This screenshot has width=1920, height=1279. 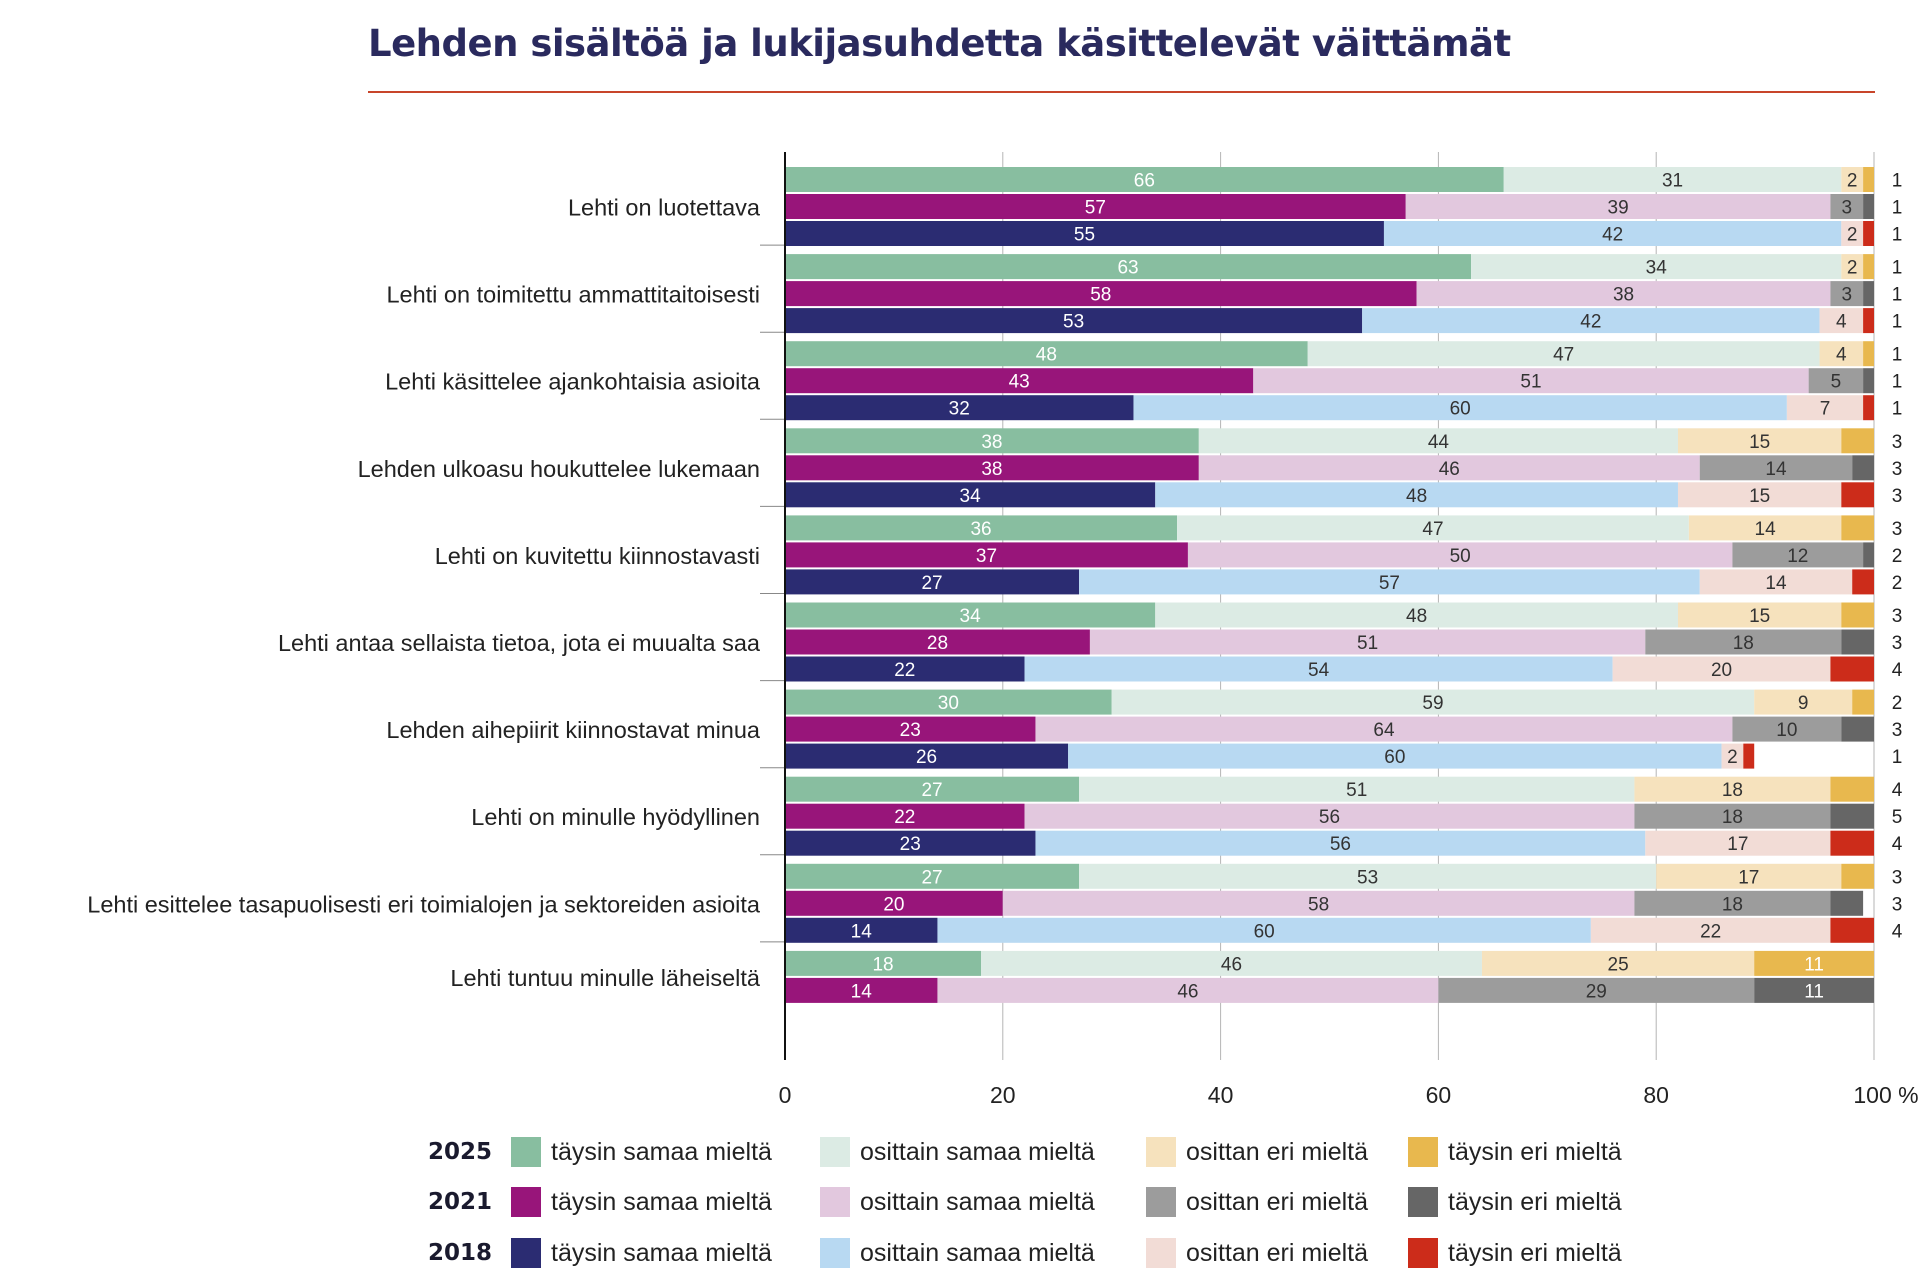 I want to click on data-label: 31, so click(x=1672, y=181).